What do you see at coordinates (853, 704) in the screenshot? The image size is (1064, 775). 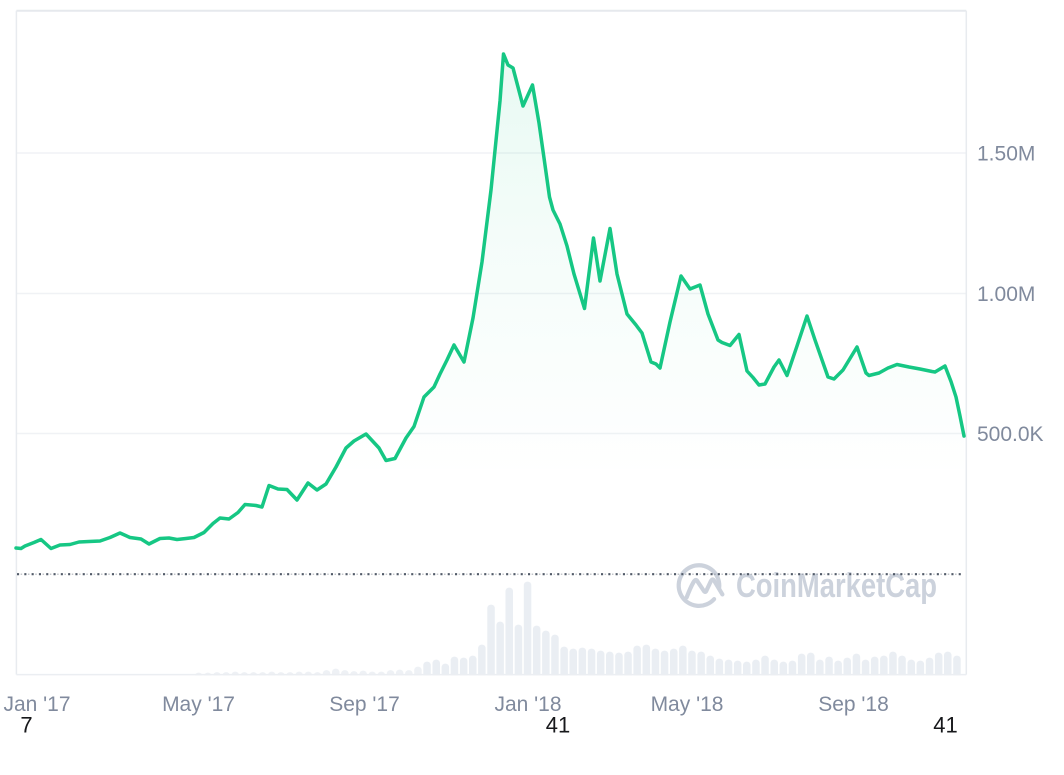 I see `svg-text: Sep '18` at bounding box center [853, 704].